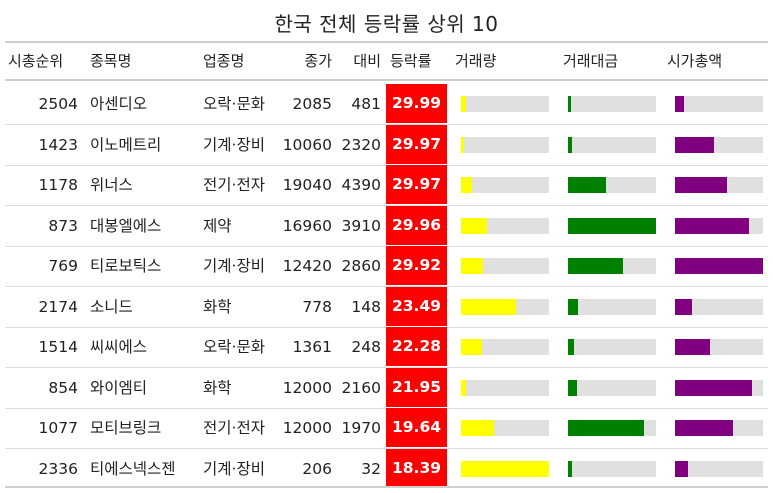  What do you see at coordinates (126, 428) in the screenshot?
I see `name-cell: 모티브링크` at bounding box center [126, 428].